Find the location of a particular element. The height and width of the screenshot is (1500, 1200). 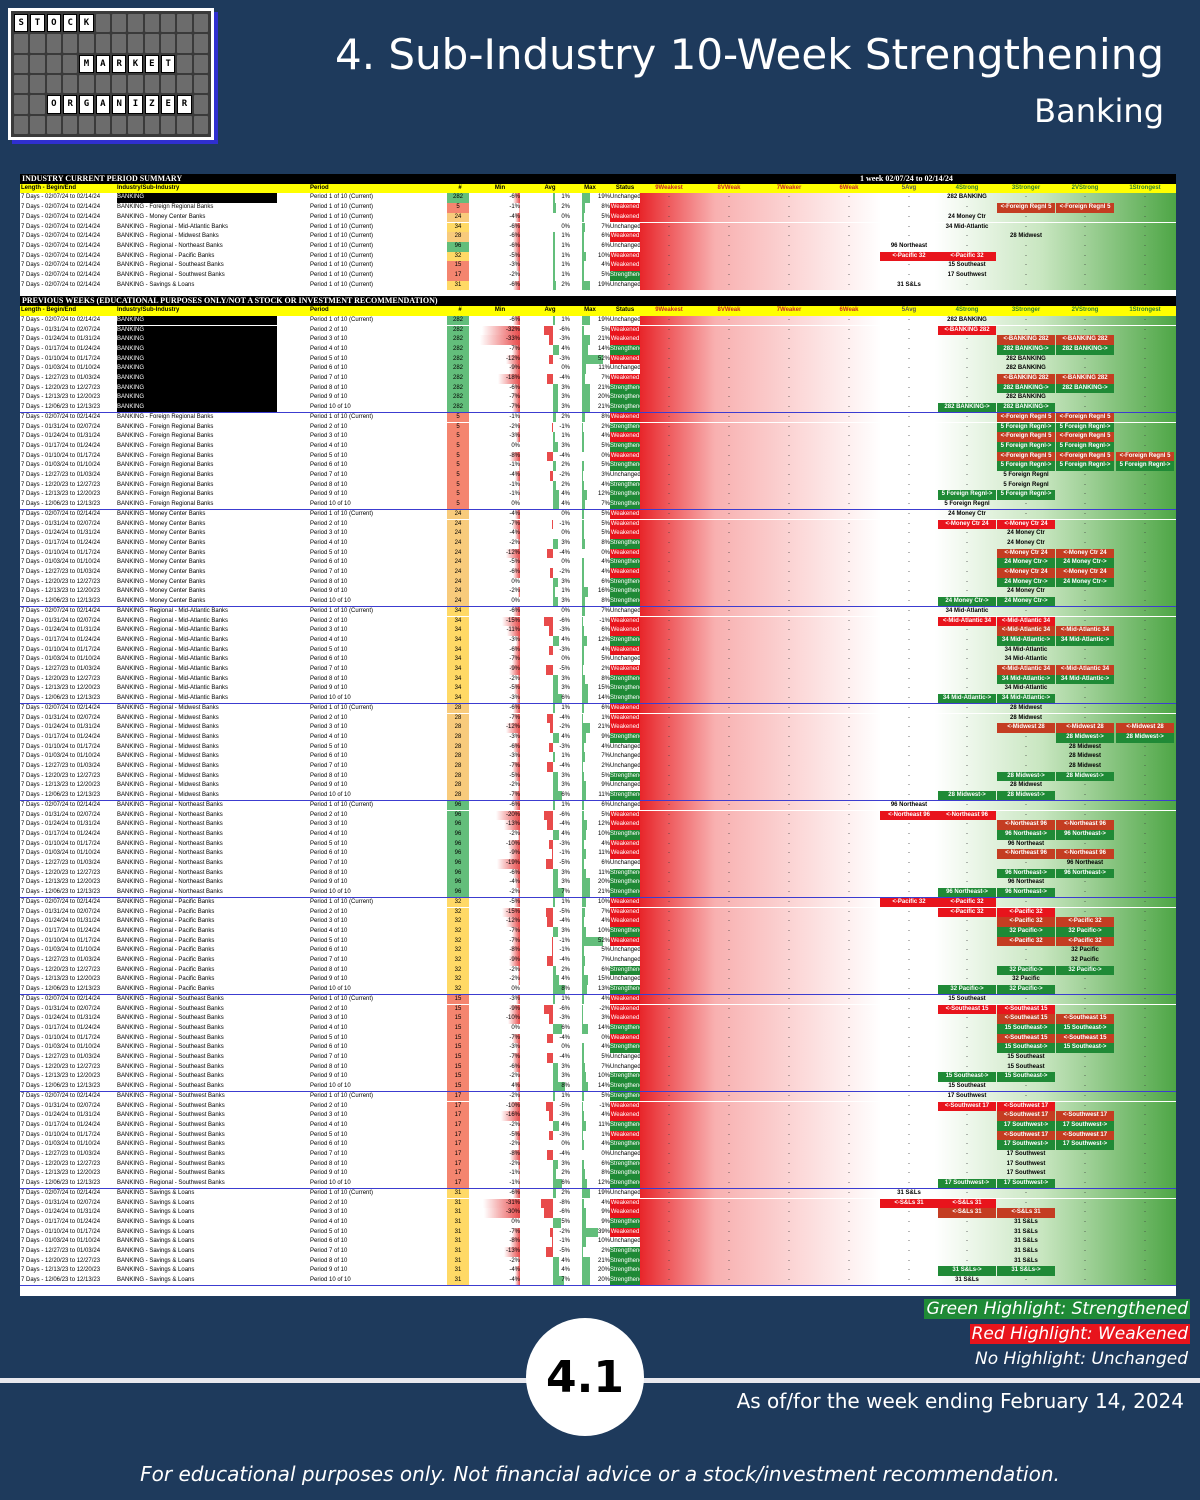

position-marker: 96 Northeast is located at coordinates (909, 804).